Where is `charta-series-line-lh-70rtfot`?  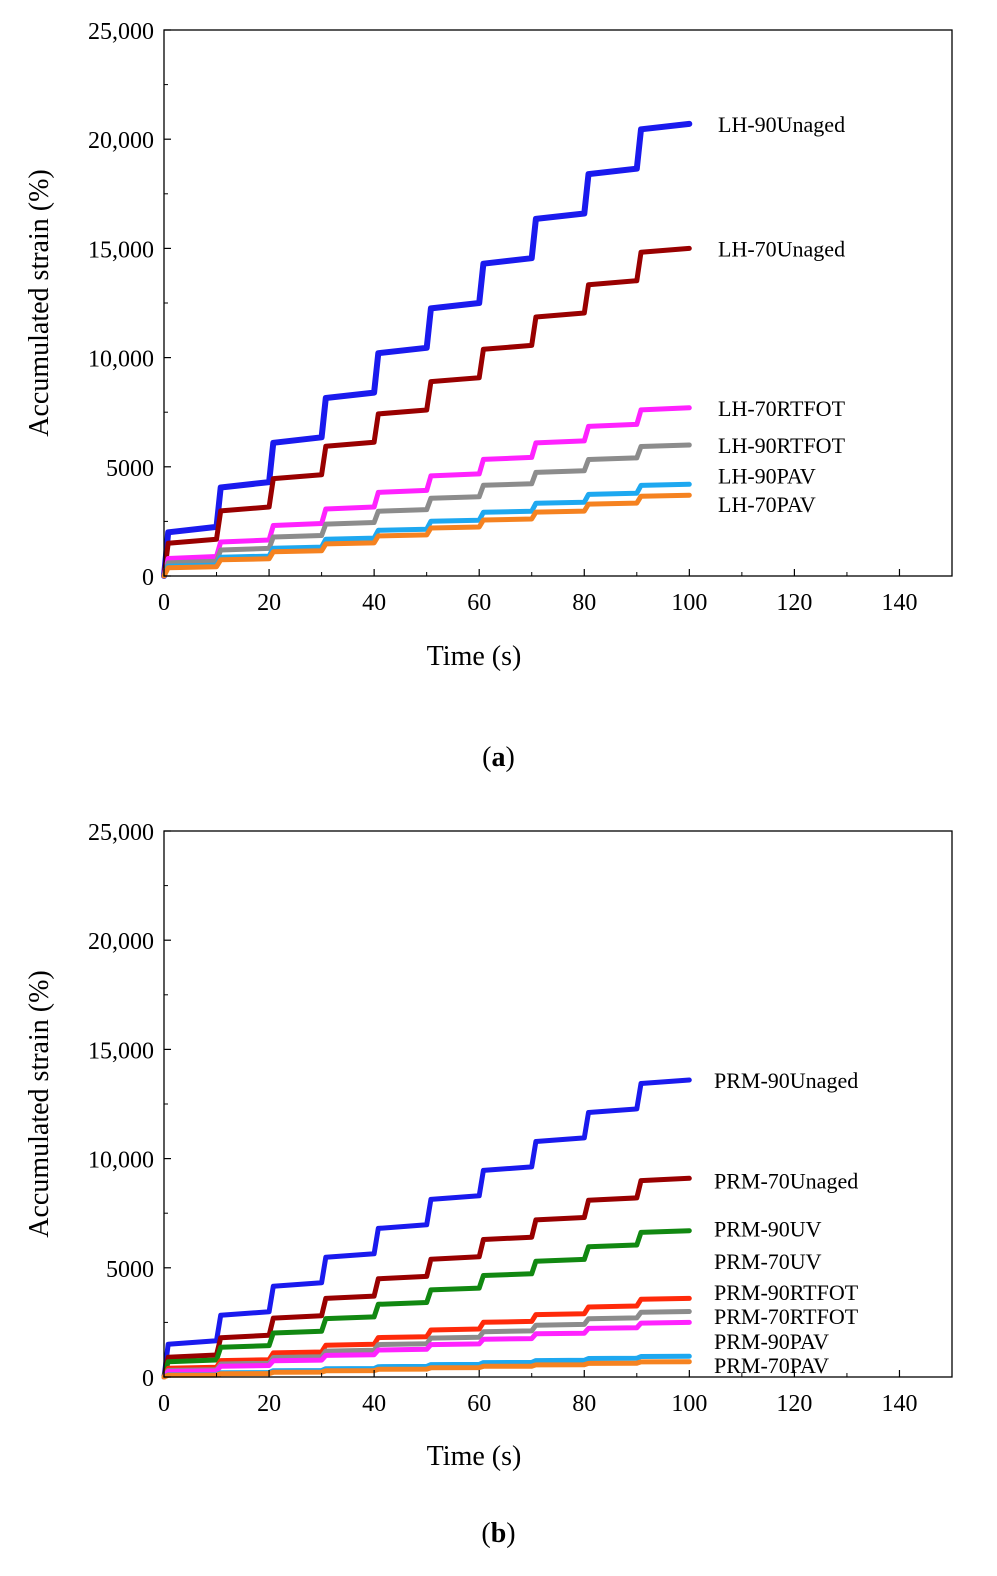 charta-series-line-lh-70rtfot is located at coordinates (426, 492).